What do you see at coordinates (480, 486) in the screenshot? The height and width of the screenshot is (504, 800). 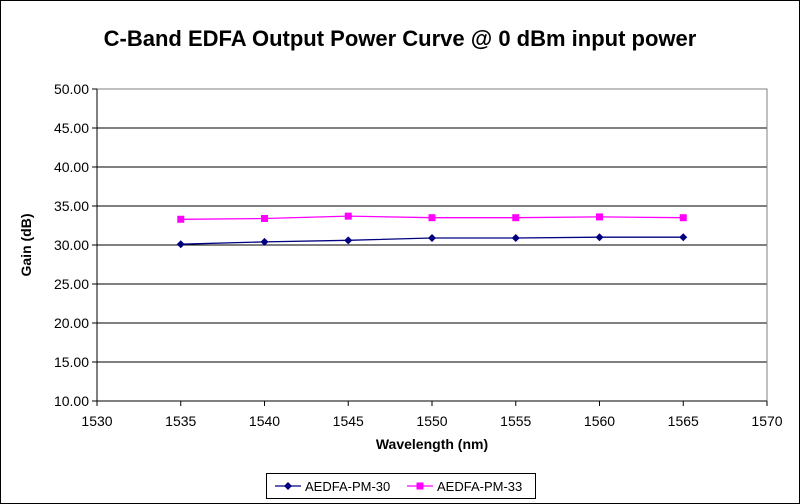 I see `legend-label-aedfa-pm-33: AEDFA-PM-33` at bounding box center [480, 486].